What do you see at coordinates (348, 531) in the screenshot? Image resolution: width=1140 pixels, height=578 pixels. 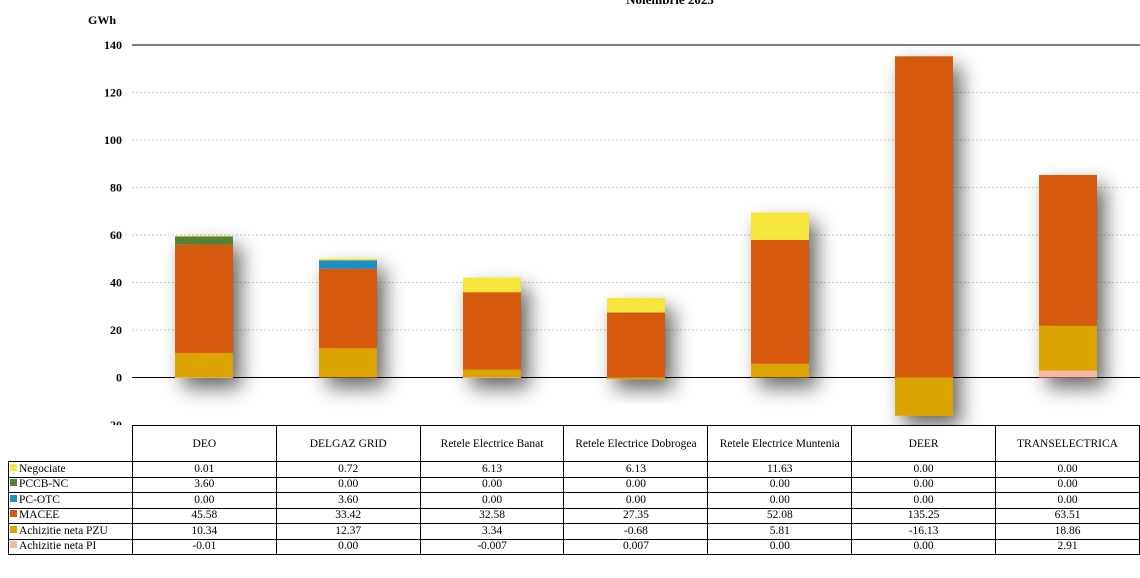 I see `data-label: 12.37` at bounding box center [348, 531].